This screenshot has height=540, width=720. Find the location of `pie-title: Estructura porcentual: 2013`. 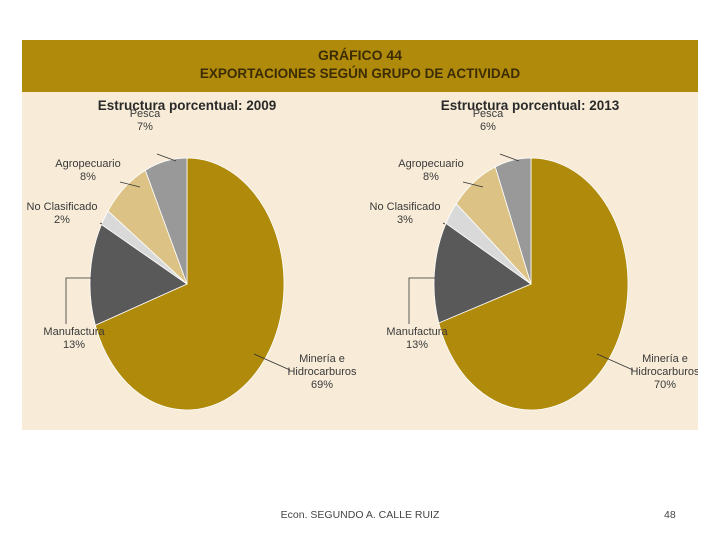

pie-title: Estructura porcentual: 2013 is located at coordinates (530, 105).